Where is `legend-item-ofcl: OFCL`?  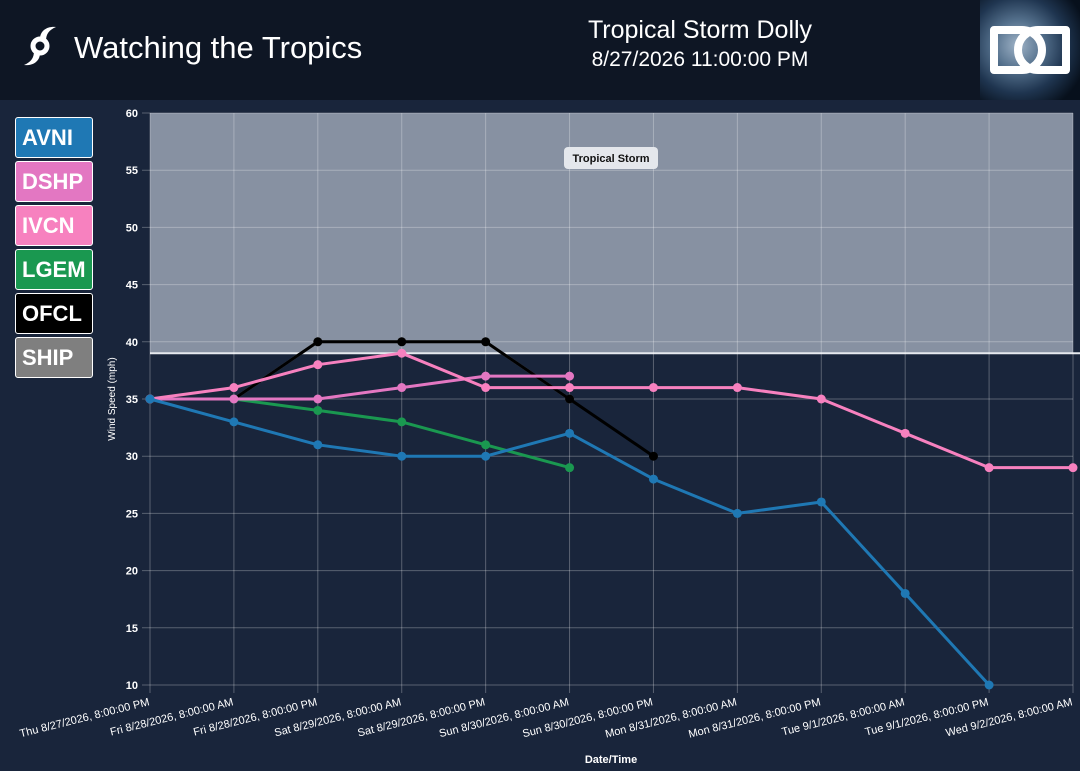 legend-item-ofcl: OFCL is located at coordinates (54, 313).